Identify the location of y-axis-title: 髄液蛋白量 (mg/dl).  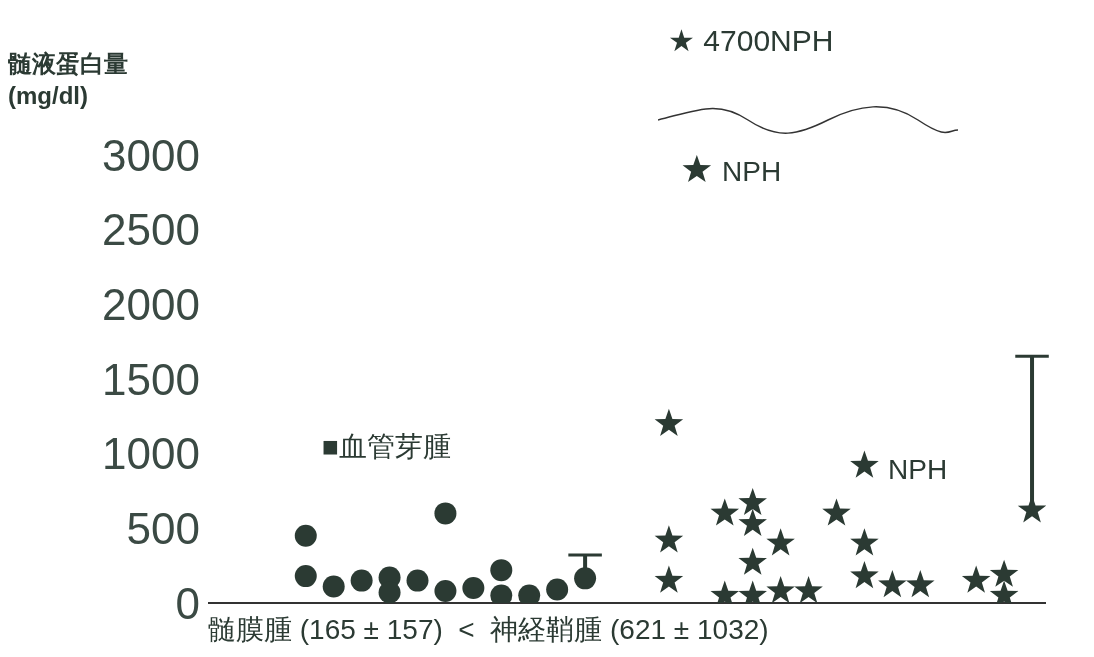
(68, 80).